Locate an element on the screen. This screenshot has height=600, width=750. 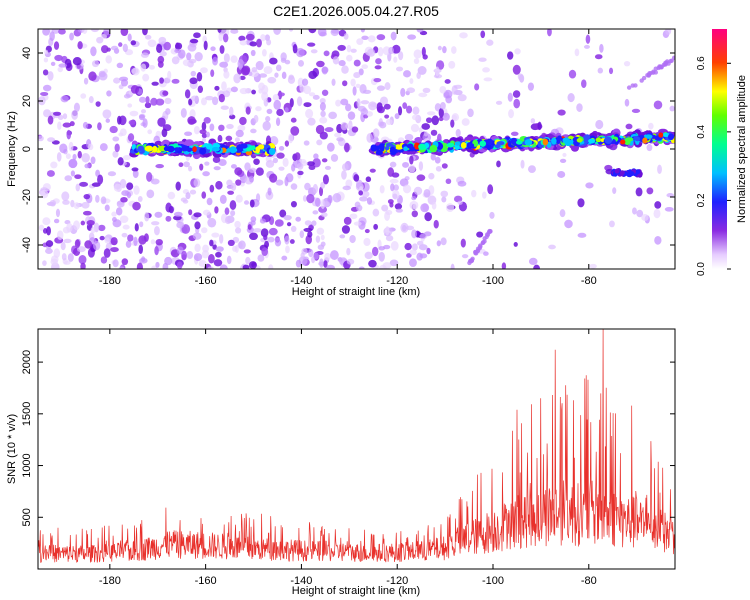
snr-x-tick-label: -100 is located at coordinates (493, 581).